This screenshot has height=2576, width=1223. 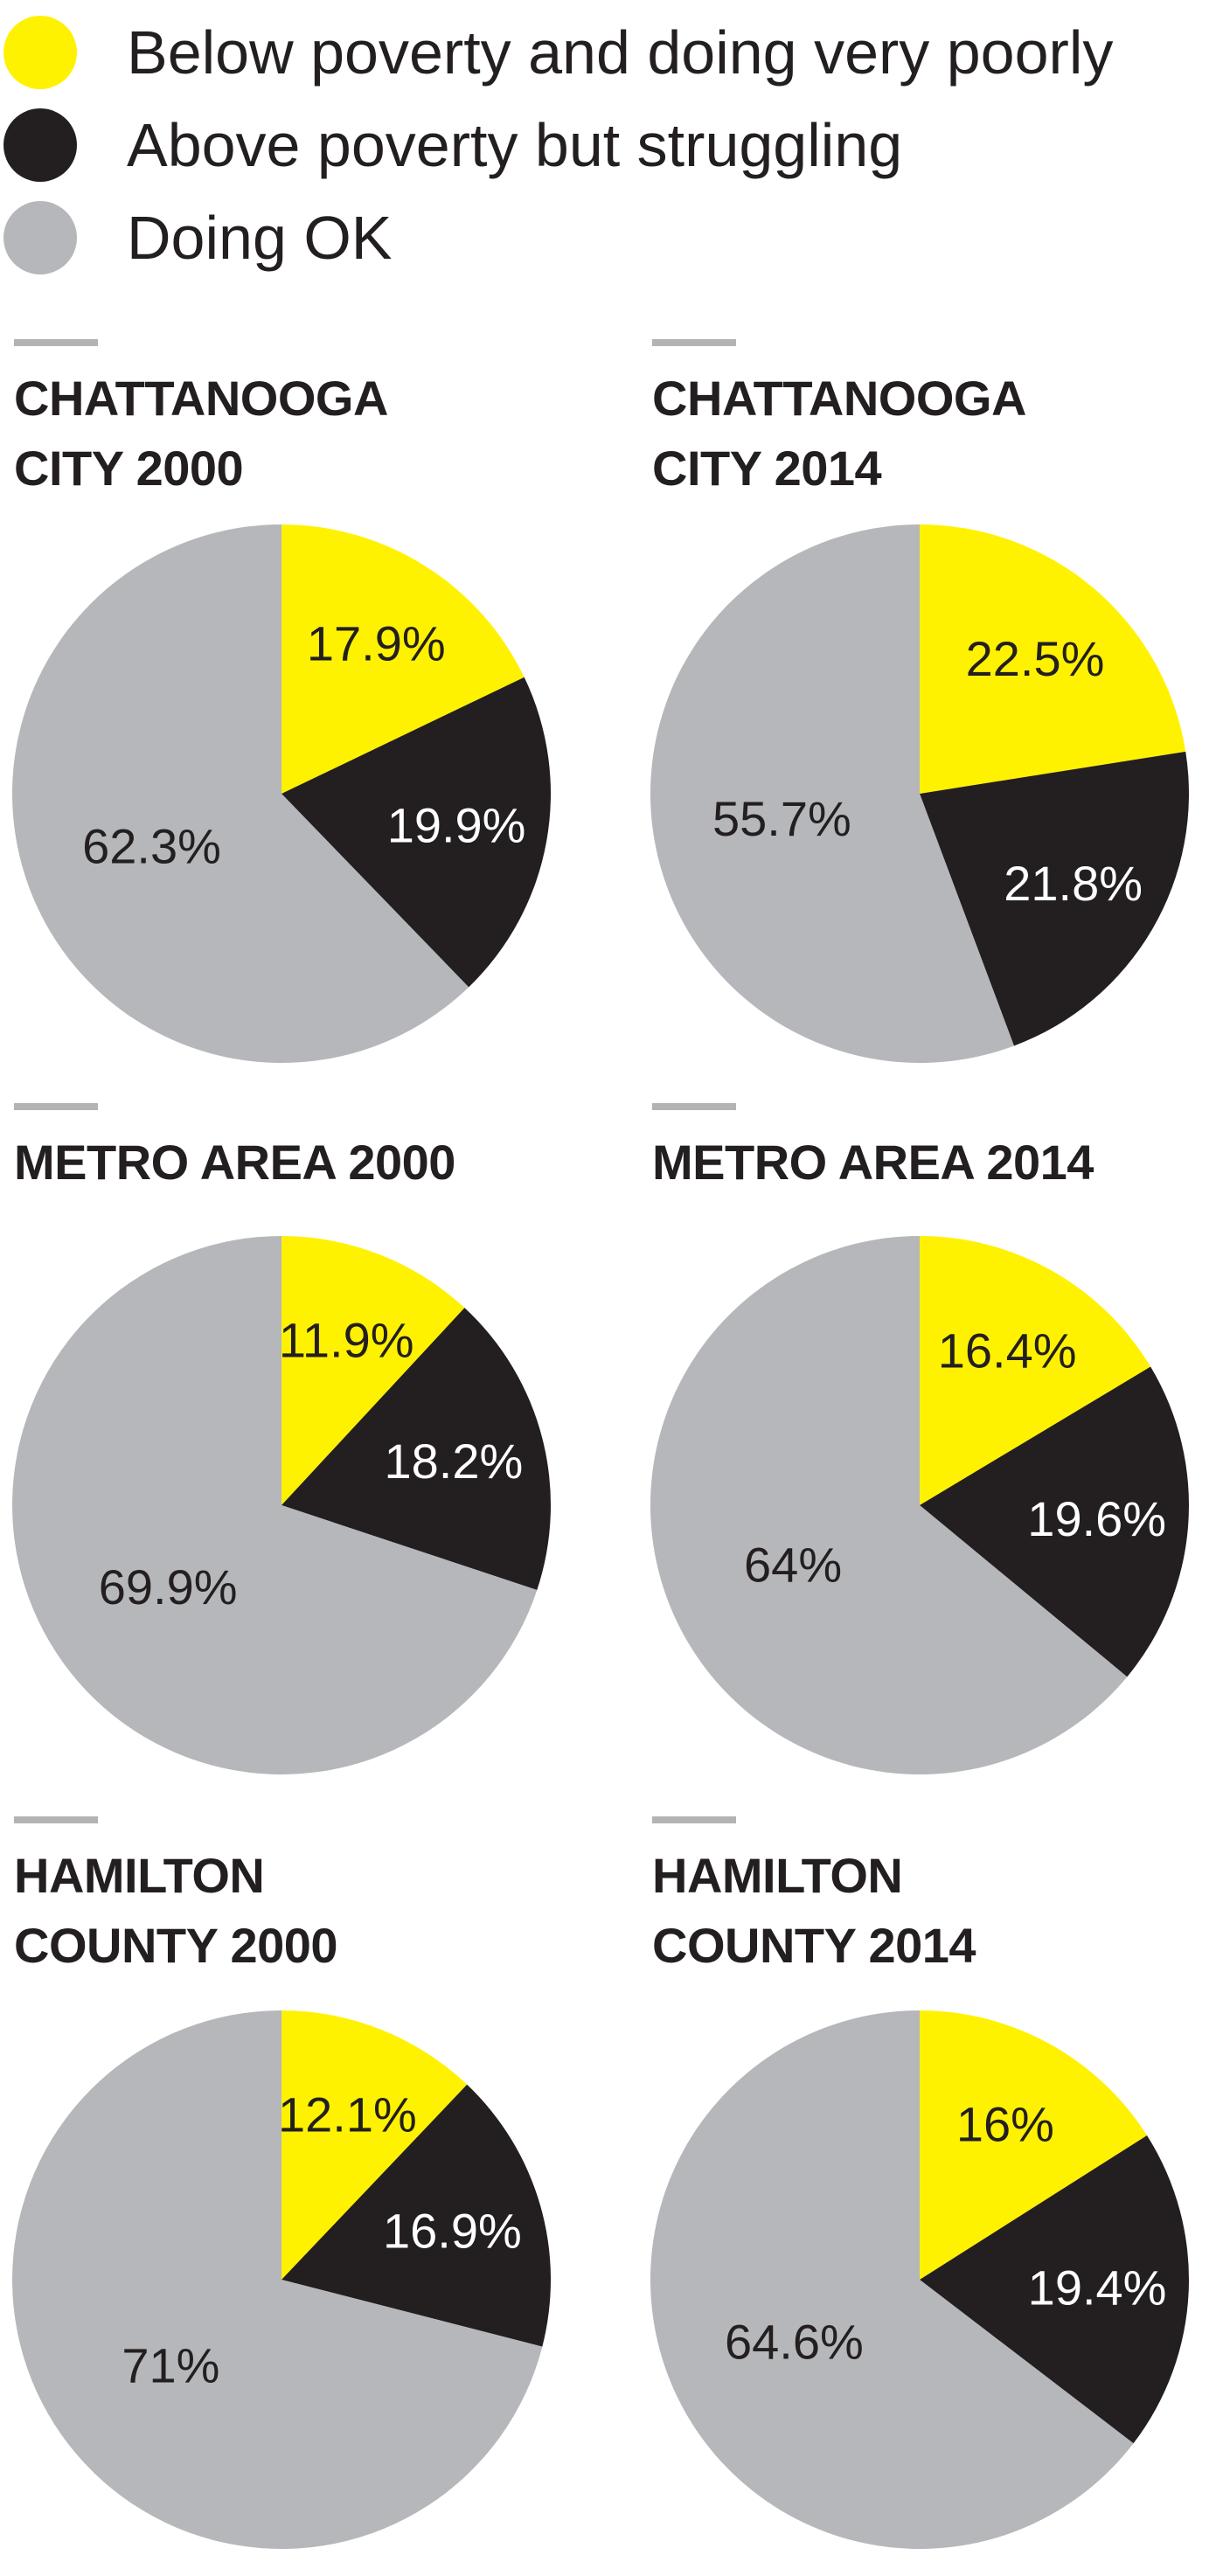 I want to click on label-struggling: 19.9%, so click(x=456, y=824).